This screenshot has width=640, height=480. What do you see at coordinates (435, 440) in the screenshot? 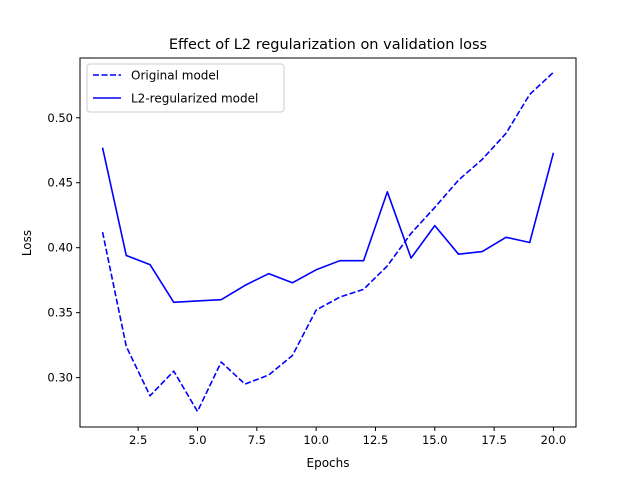
I see `x-tick-label: 15.0` at bounding box center [435, 440].